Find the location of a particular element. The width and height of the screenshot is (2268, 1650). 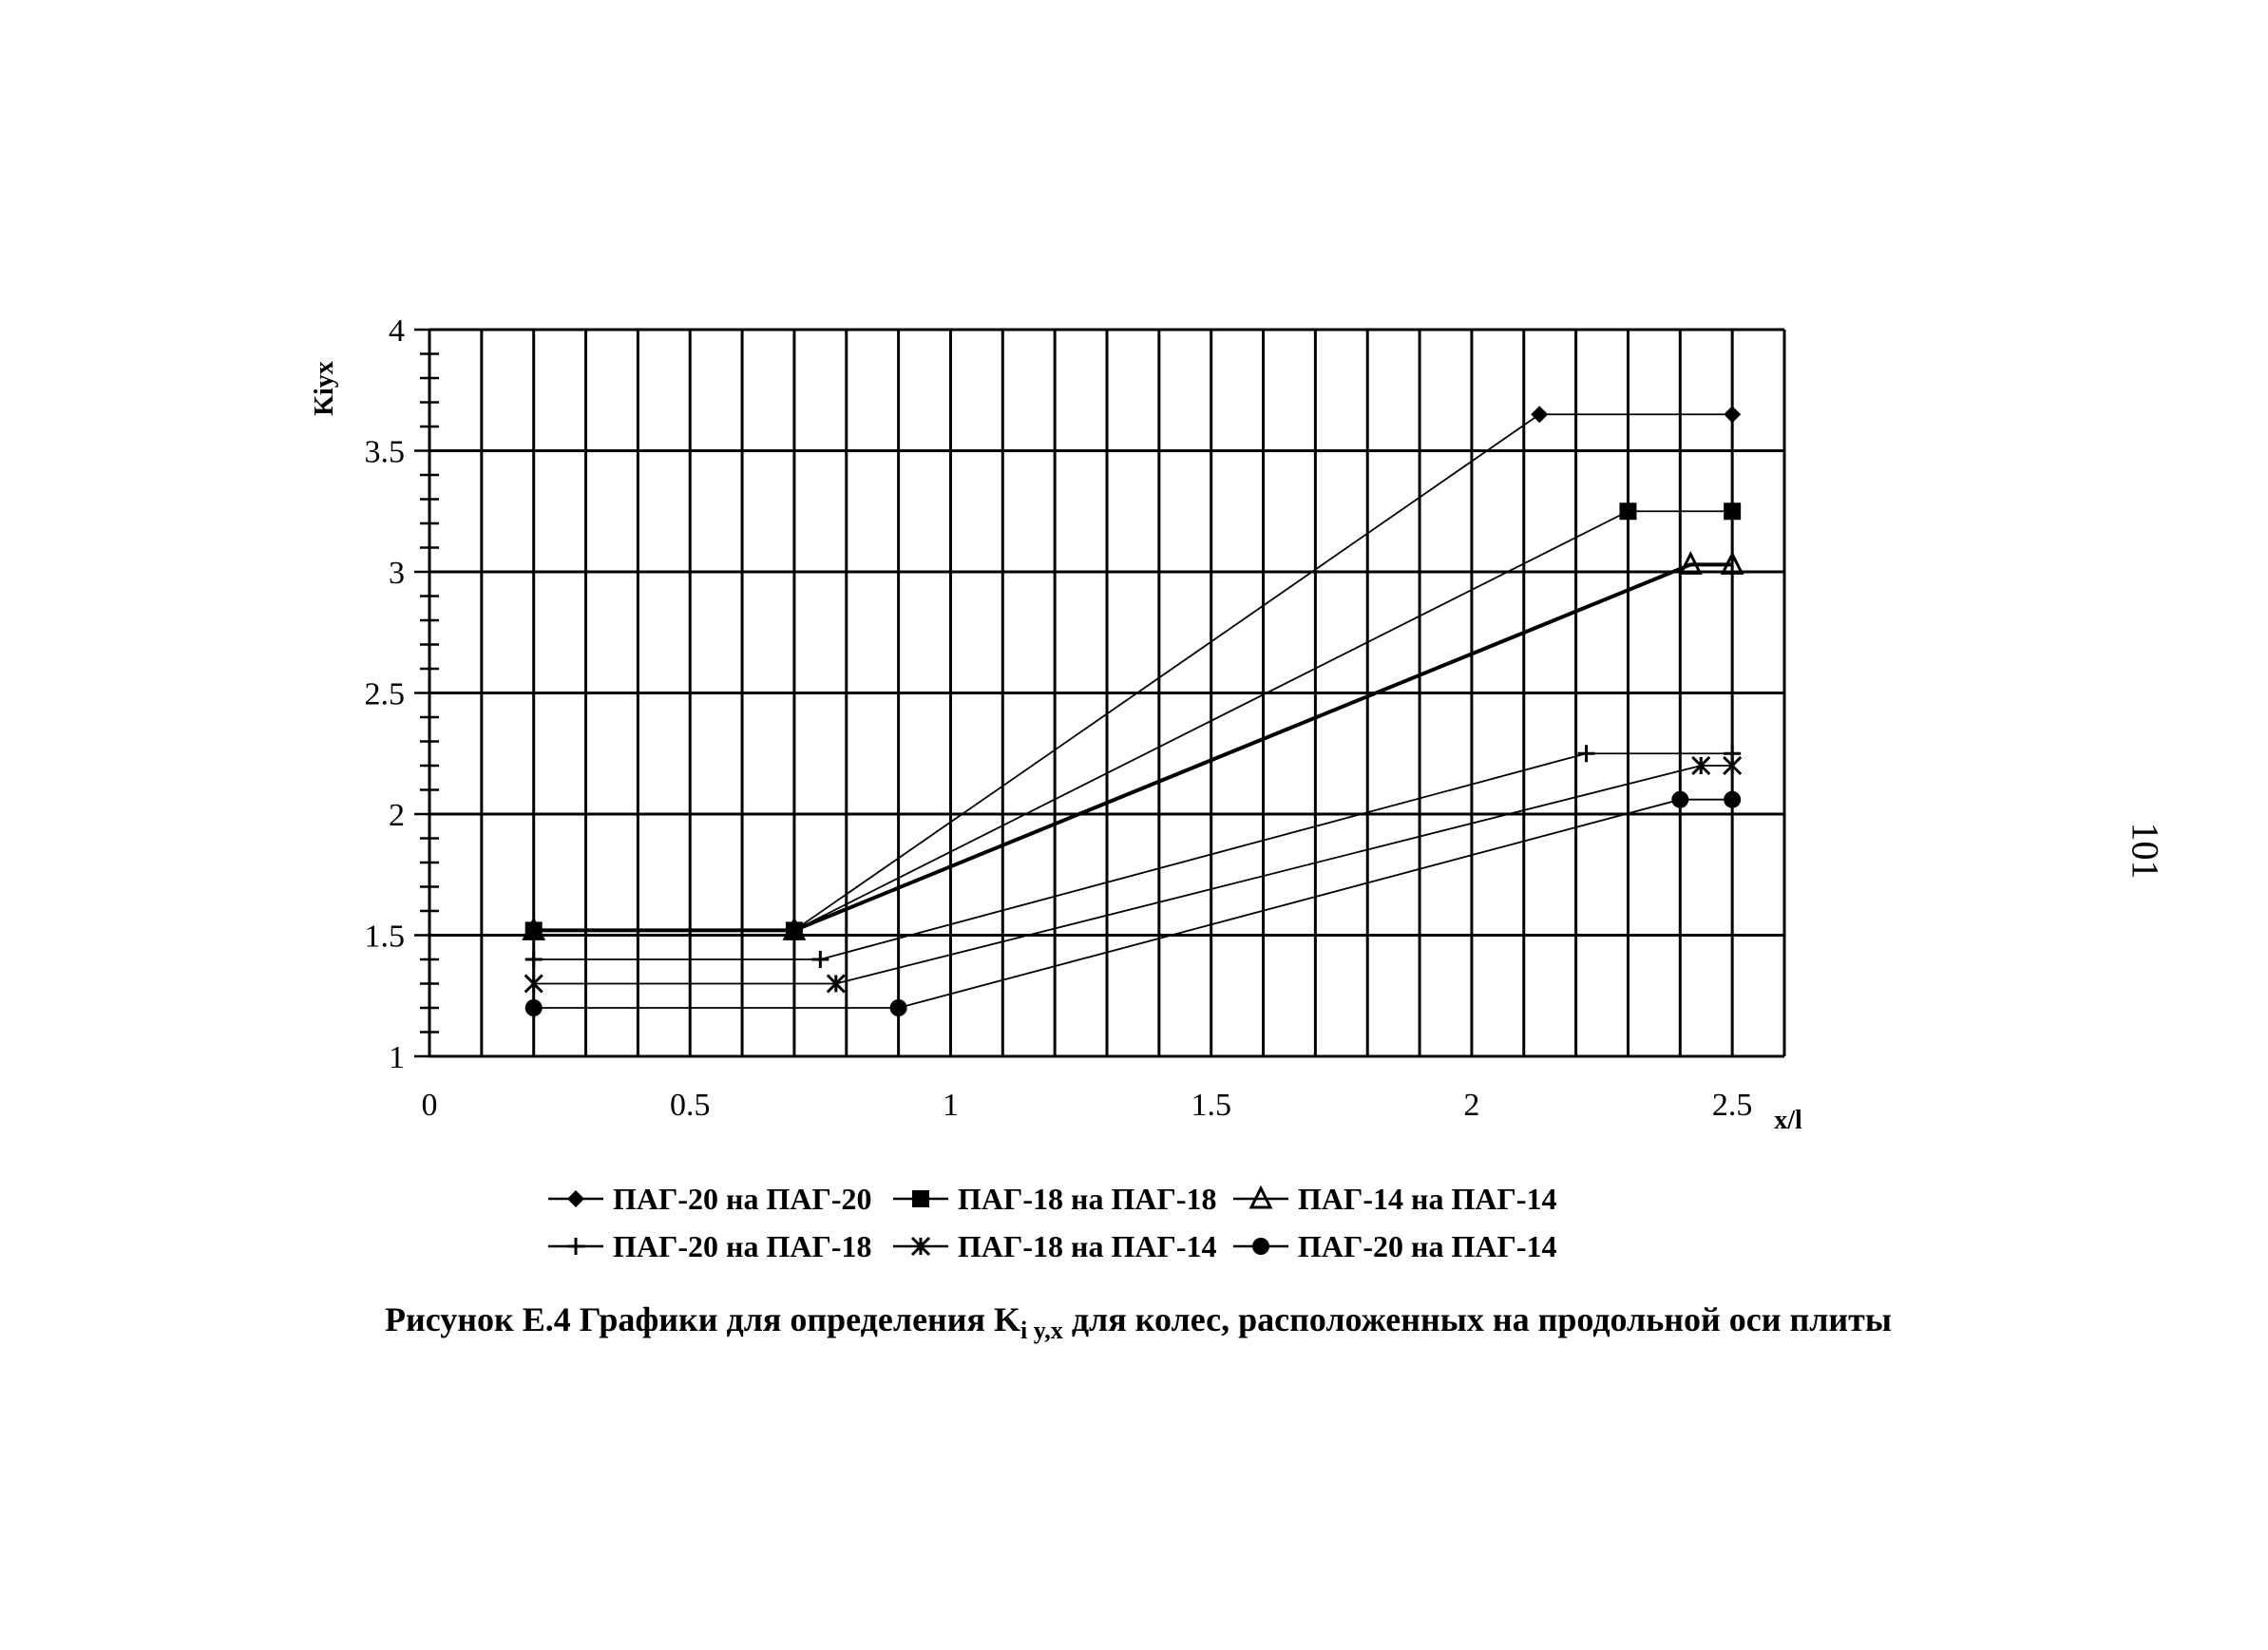

legend-item: ПАГ-14 на ПАГ-14 is located at coordinates (1394, 1199).